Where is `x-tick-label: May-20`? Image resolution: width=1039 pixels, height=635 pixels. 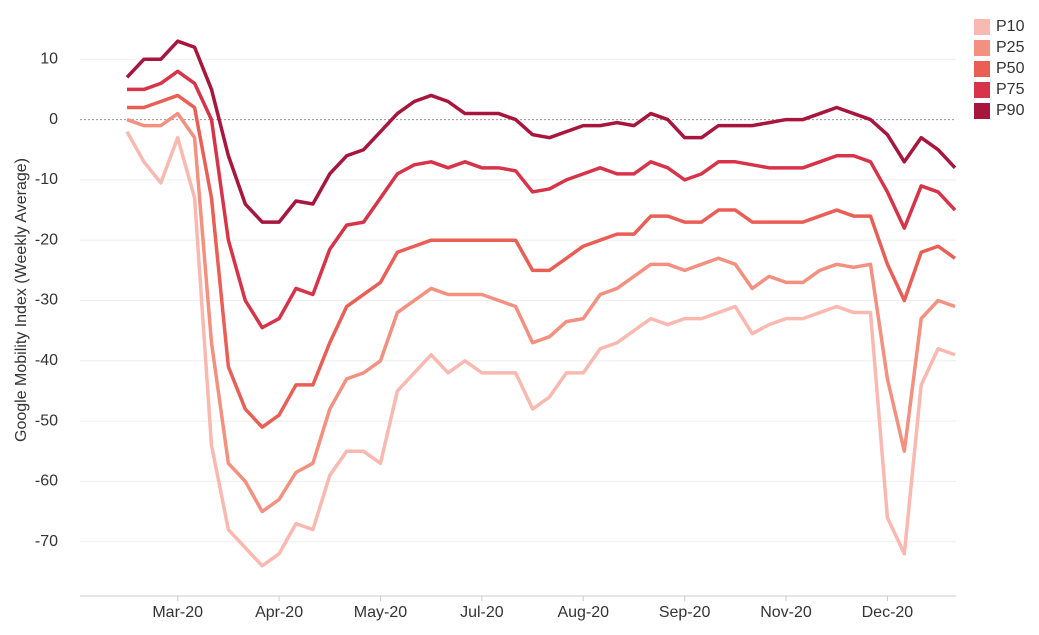
x-tick-label: May-20 is located at coordinates (380, 612).